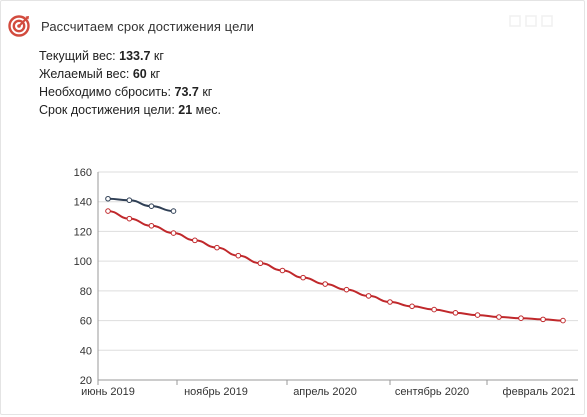 This screenshot has height=417, width=587. Describe the element at coordinates (19, 26) in the screenshot. I see `target-icon` at that location.